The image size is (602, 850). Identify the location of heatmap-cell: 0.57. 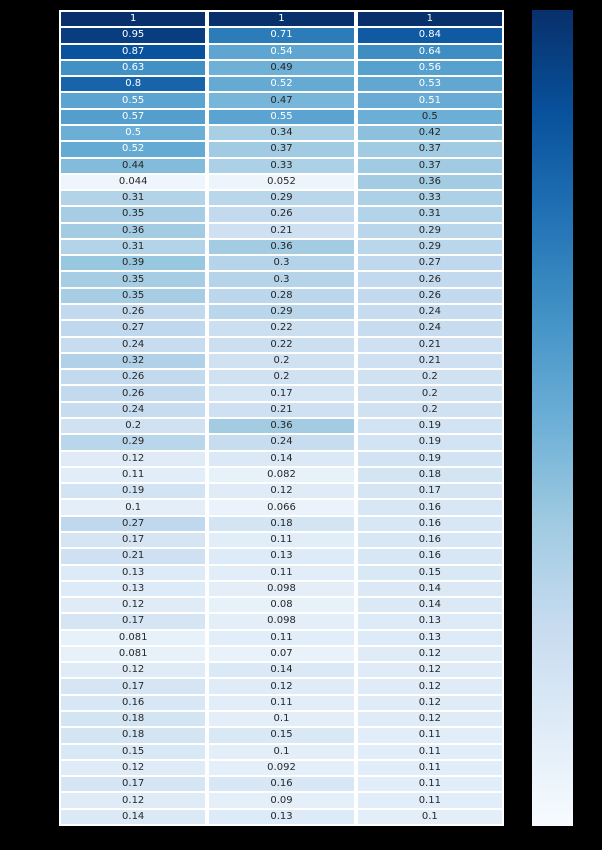
(133, 116).